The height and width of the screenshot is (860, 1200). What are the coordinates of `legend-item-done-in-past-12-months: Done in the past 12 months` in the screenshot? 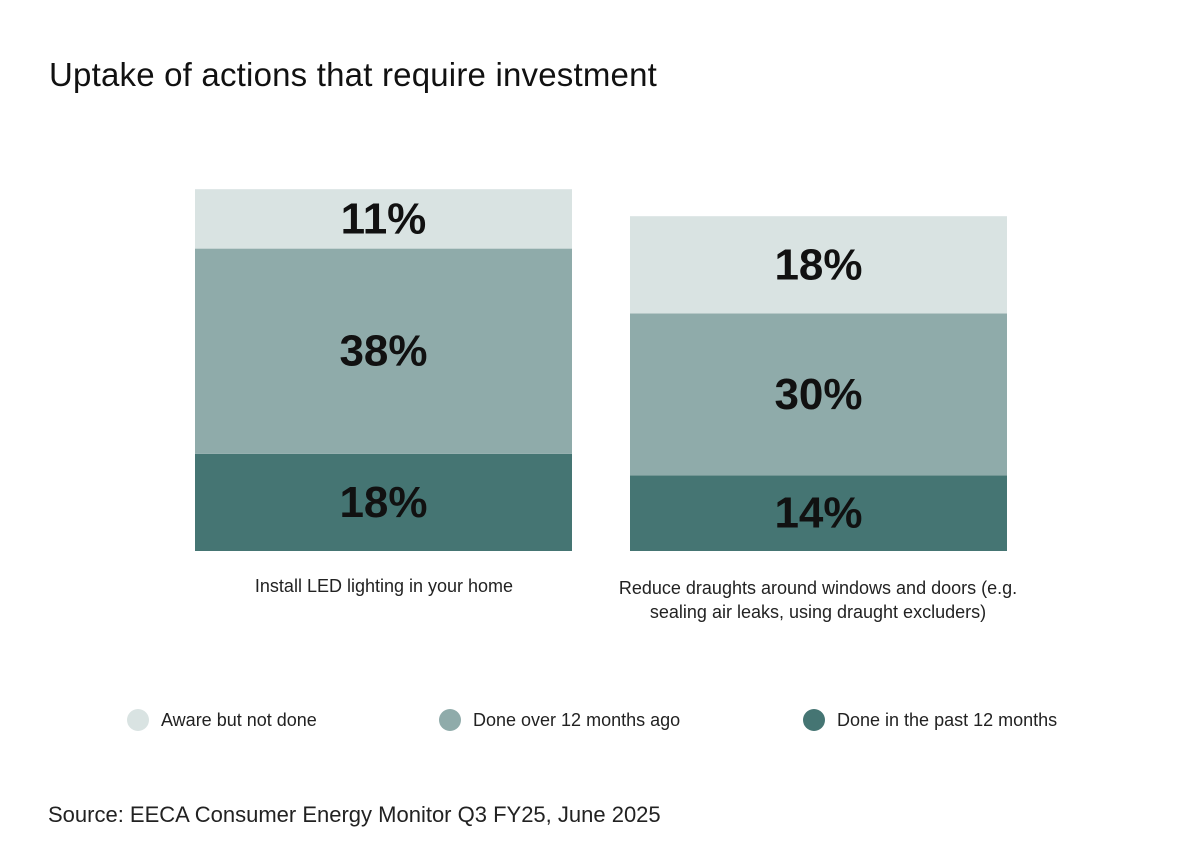 It's located at (930, 720).